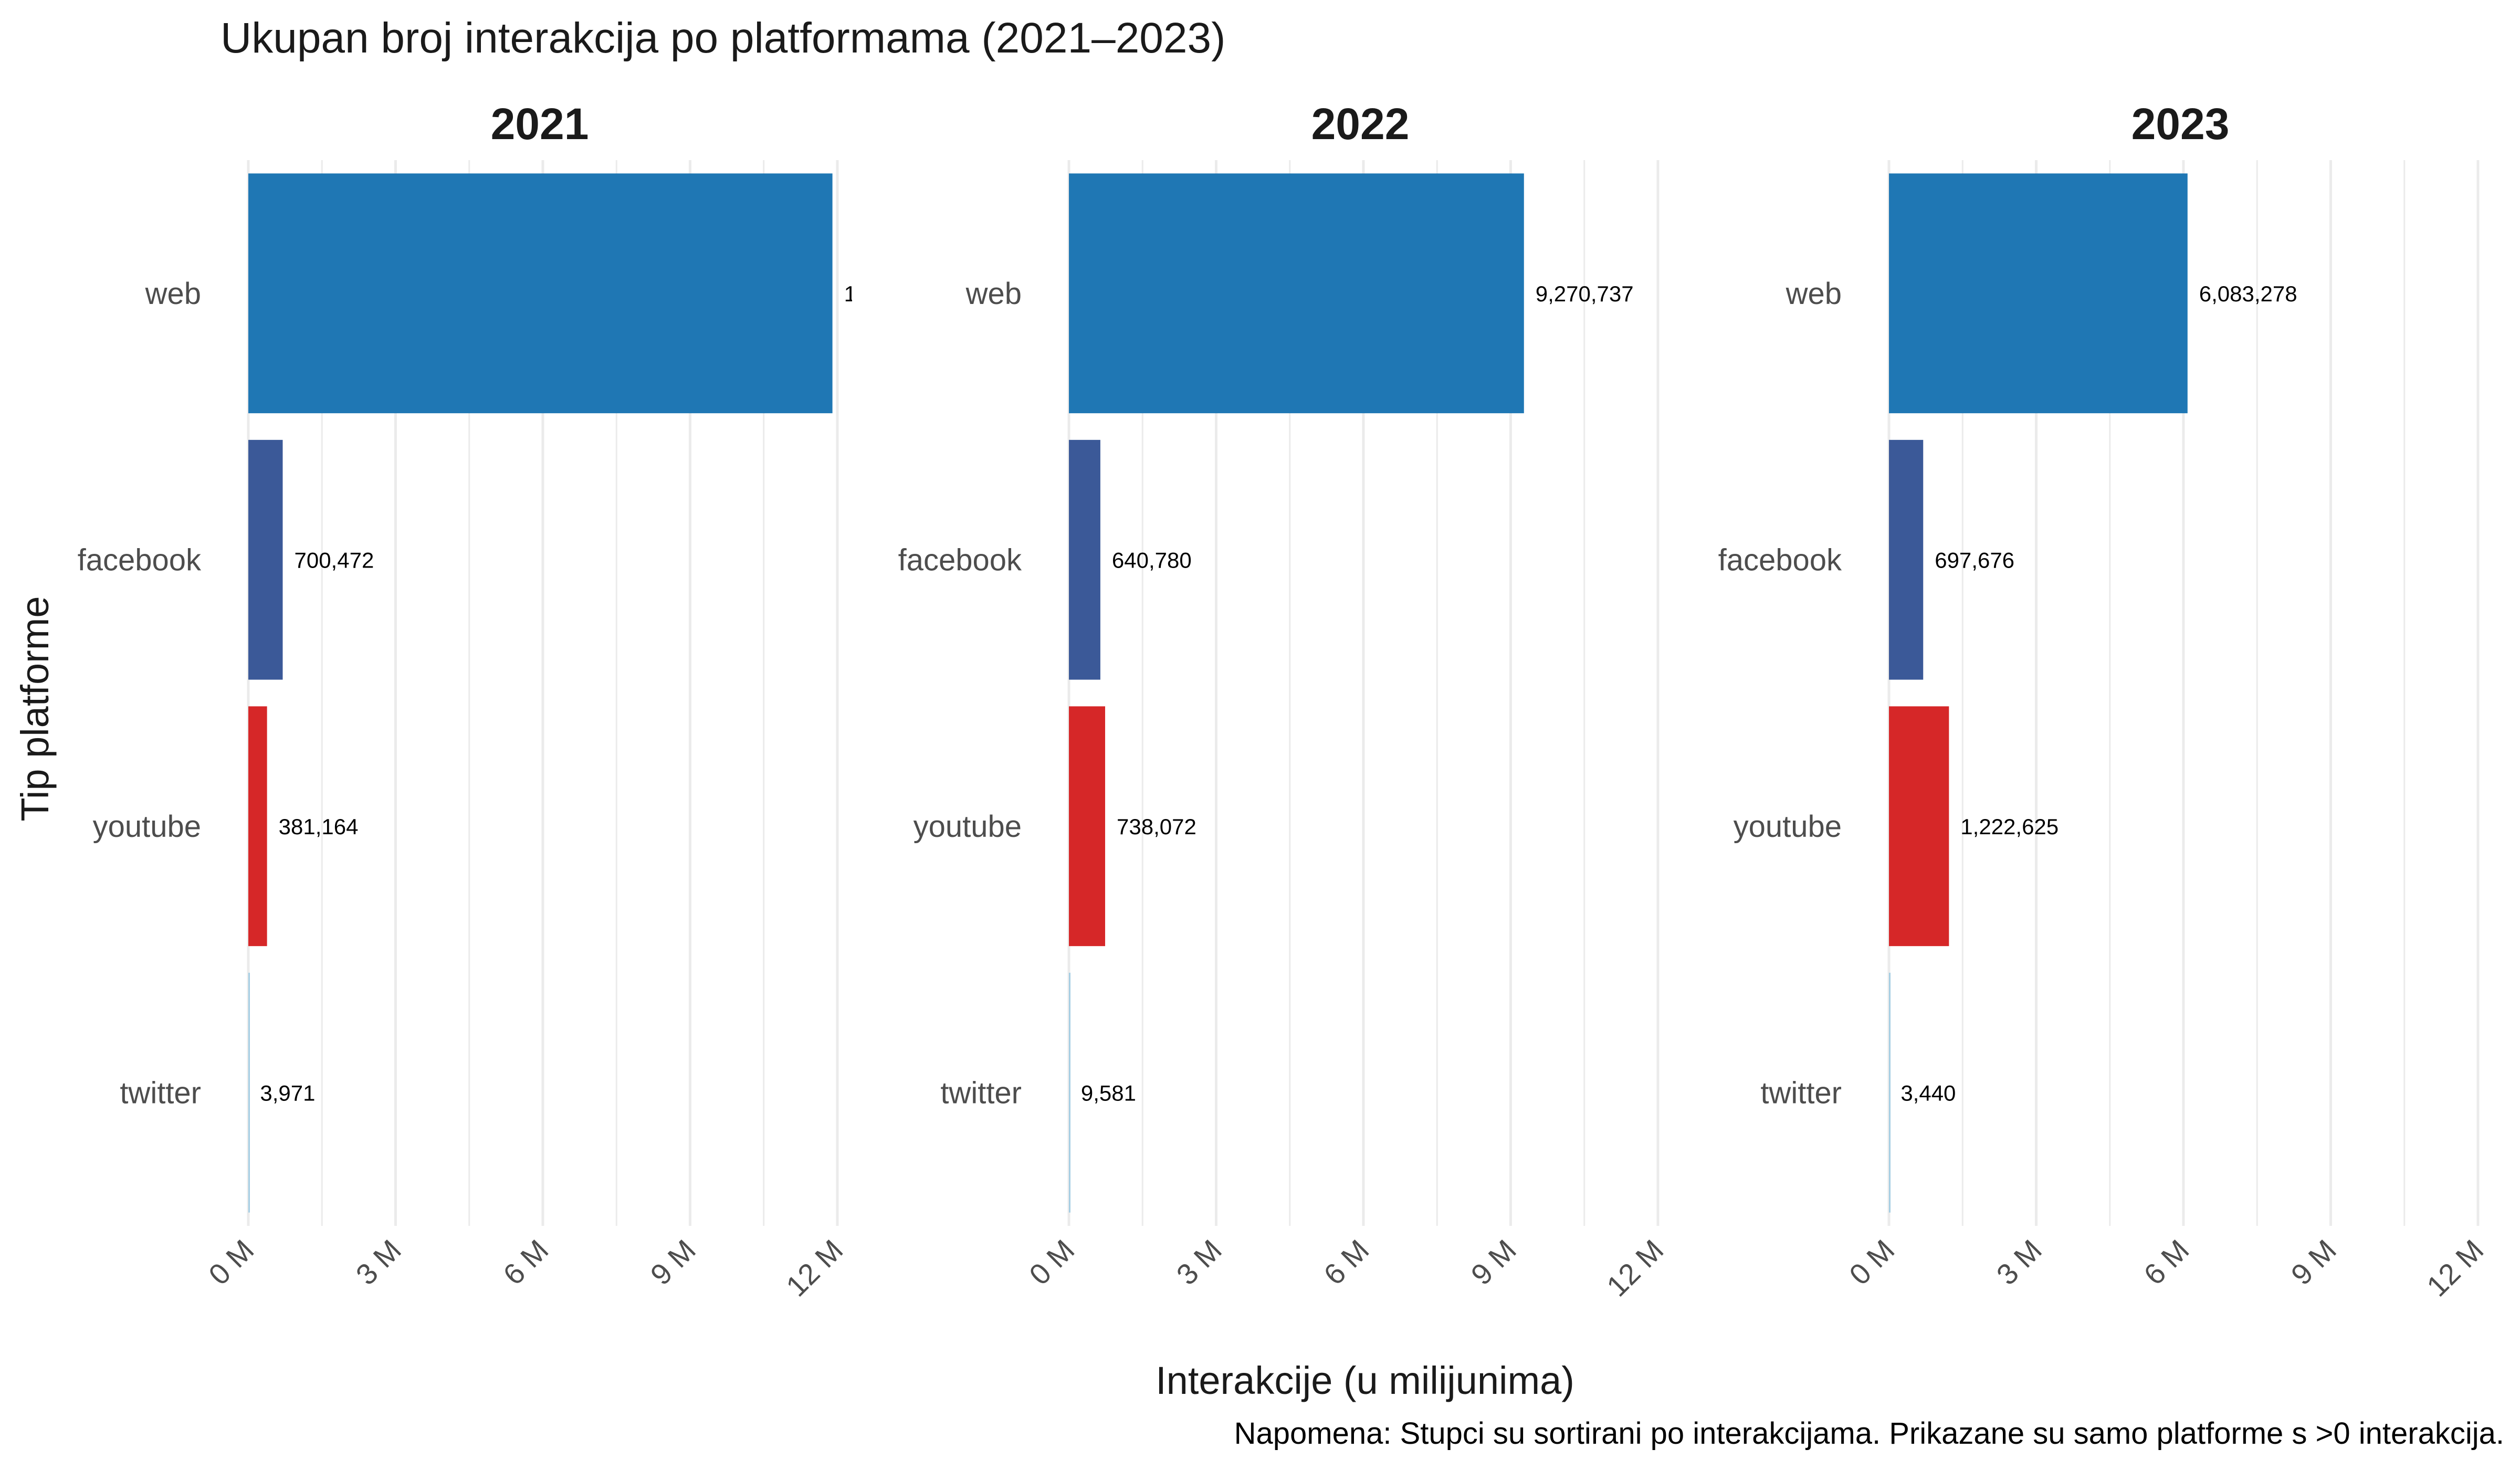 This screenshot has height=1470, width=2520. What do you see at coordinates (1156, 826) in the screenshot?
I see `data-label-youtube: 738,072` at bounding box center [1156, 826].